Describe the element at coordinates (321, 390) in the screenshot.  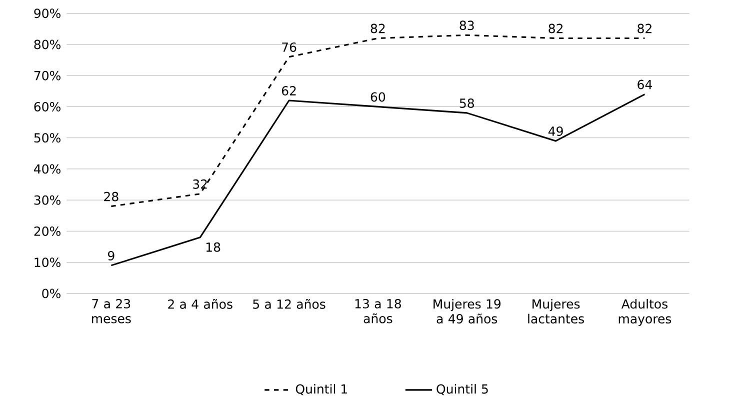
I see `legend-label: Quintil 1` at that location.